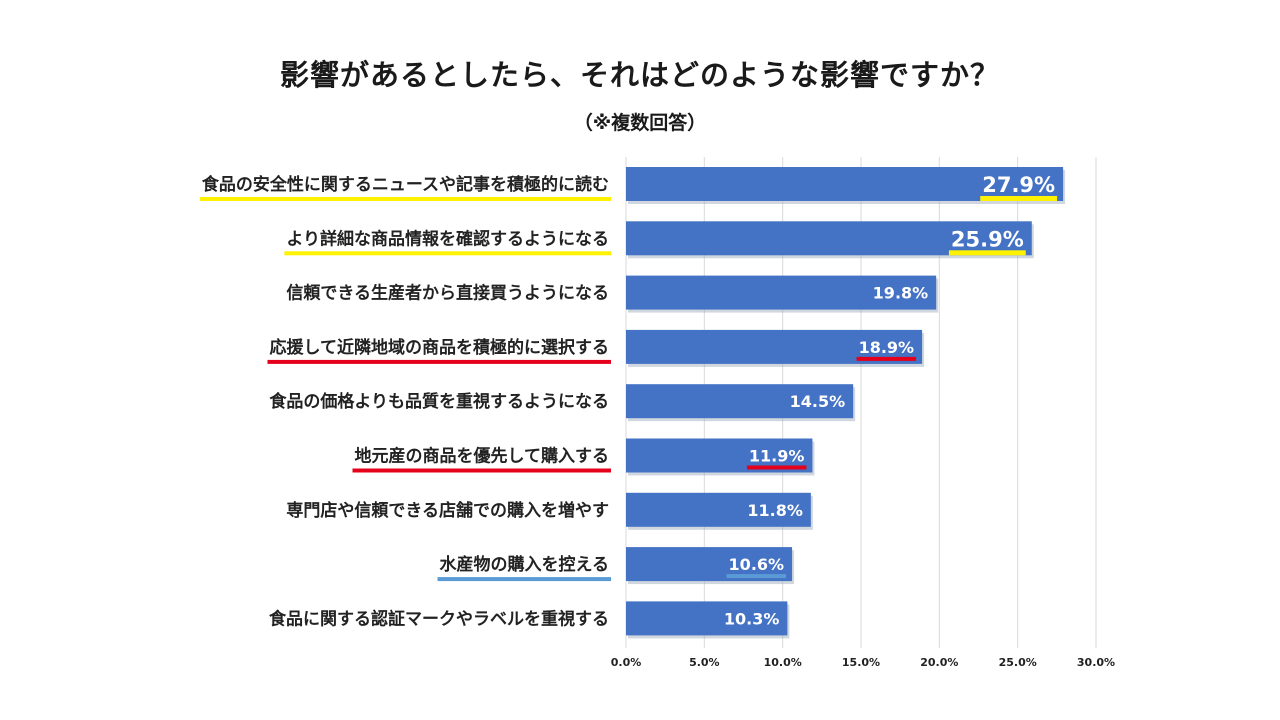 The width and height of the screenshot is (1280, 720). I want to click on category-label: 食品に関する認証マークやラベルを重視する, so click(439, 618).